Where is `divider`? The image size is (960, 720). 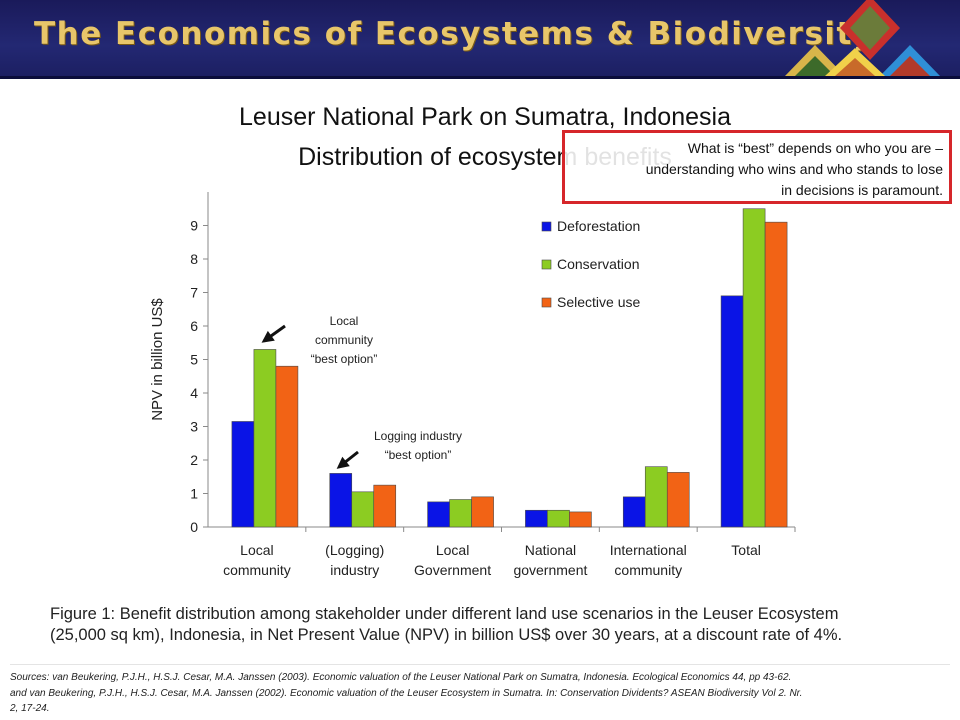 divider is located at coordinates (480, 664).